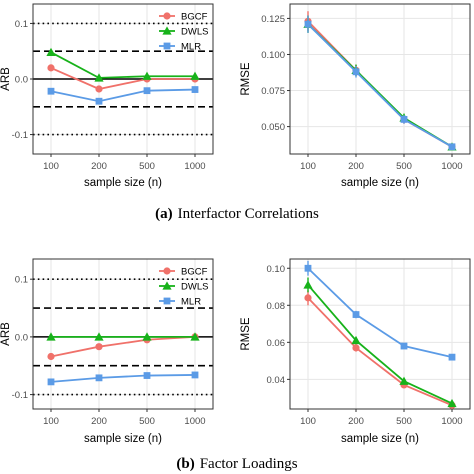 The height and width of the screenshot is (474, 474). What do you see at coordinates (273, 55) in the screenshot?
I see `y-tick-label: 0.100` at bounding box center [273, 55].